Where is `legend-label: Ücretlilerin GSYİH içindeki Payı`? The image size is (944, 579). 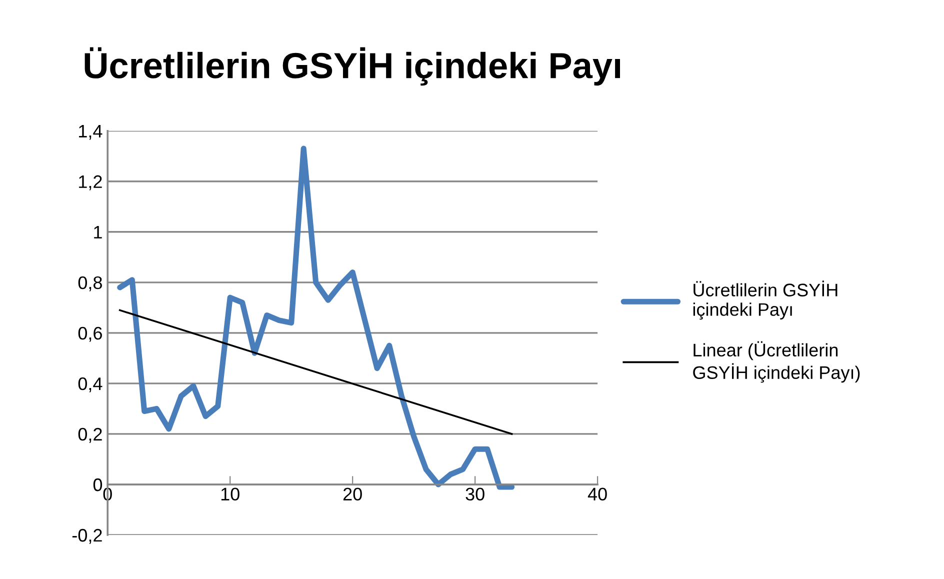 legend-label: Ücretlilerin GSYİH içindeki Payı is located at coordinates (765, 300).